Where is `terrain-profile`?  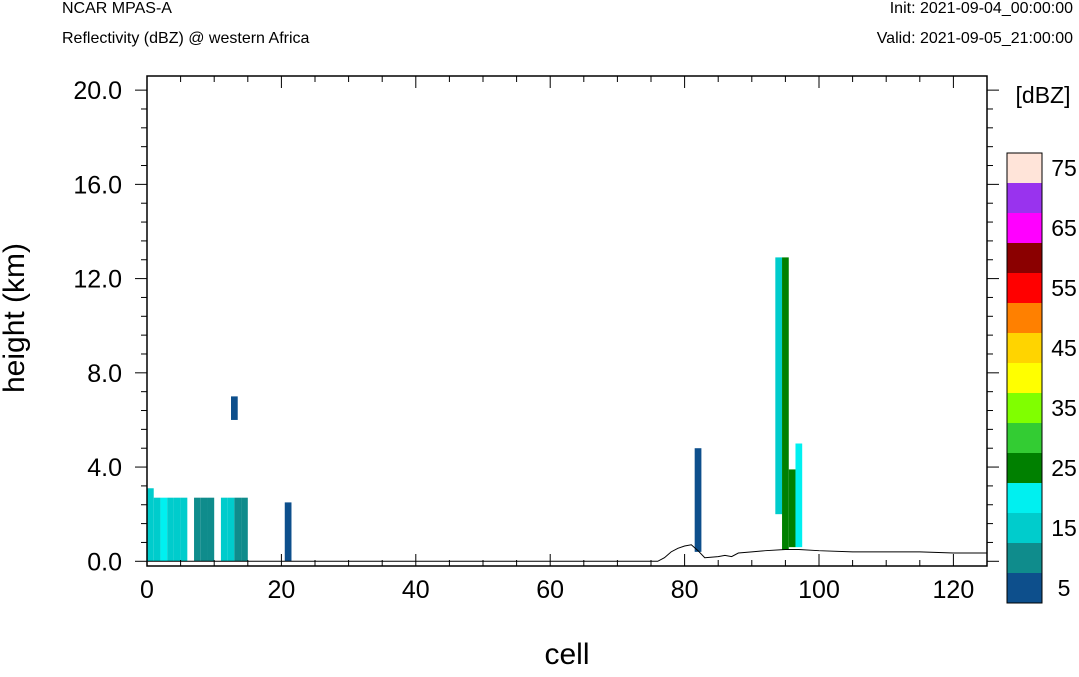 terrain-profile is located at coordinates (567, 553).